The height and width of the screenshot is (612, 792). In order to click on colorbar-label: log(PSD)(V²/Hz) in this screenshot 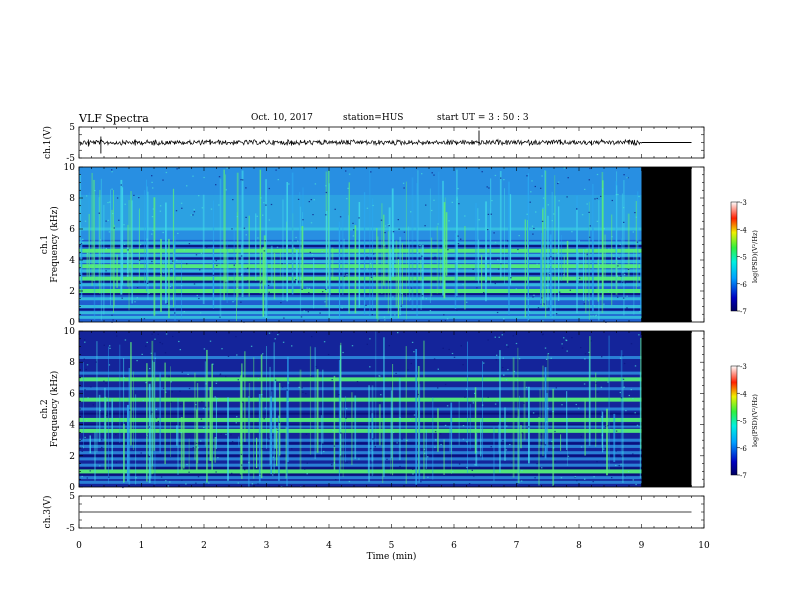, I will do `click(755, 420)`.